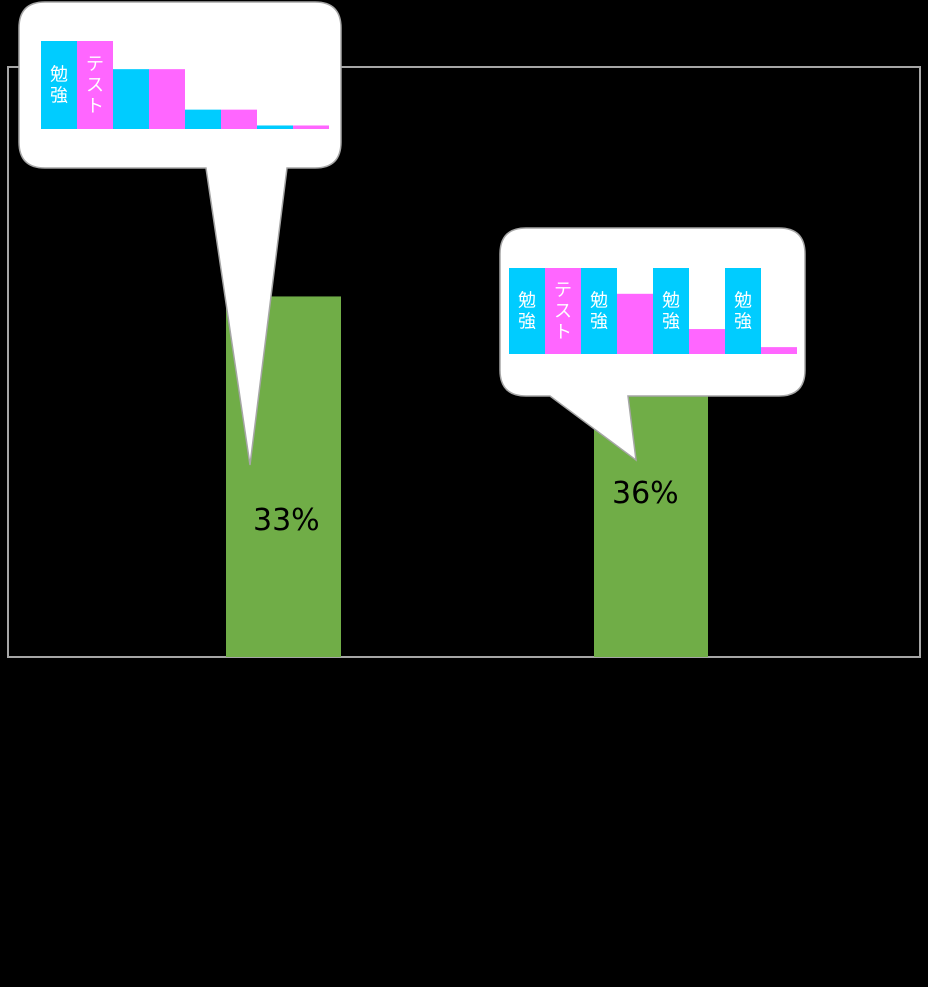 Image resolution: width=928 pixels, height=987 pixels. I want to click on callout-2-bar-7-label: 勉強, so click(743, 312).